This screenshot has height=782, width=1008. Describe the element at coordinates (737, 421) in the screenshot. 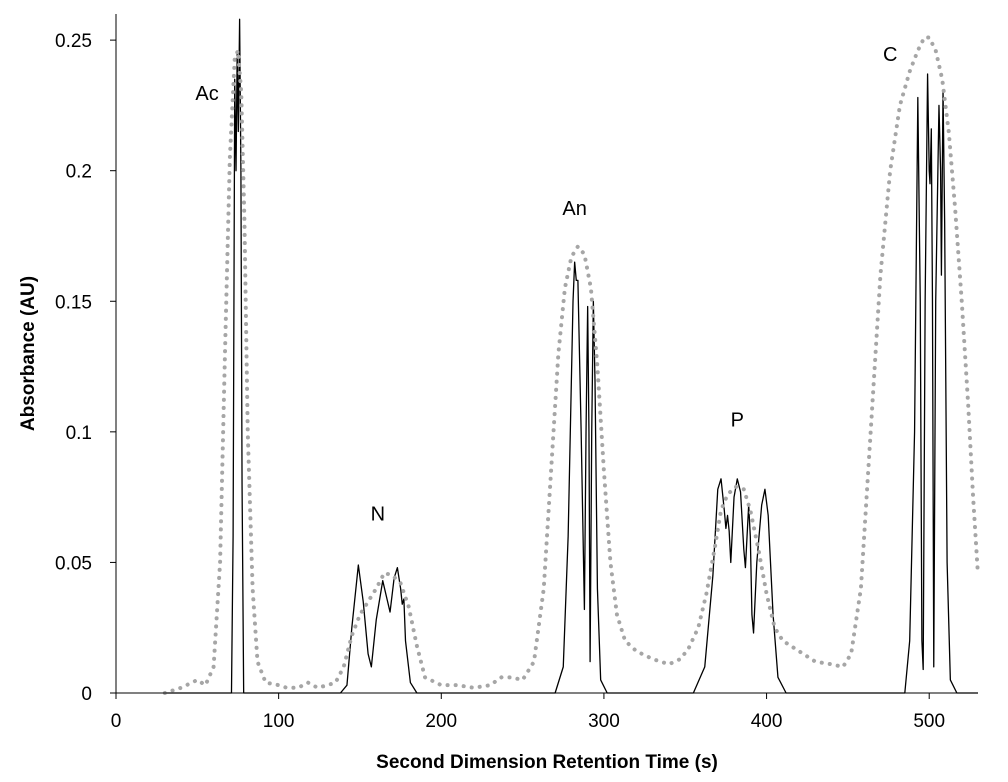

I see `peak-label-p: P` at that location.